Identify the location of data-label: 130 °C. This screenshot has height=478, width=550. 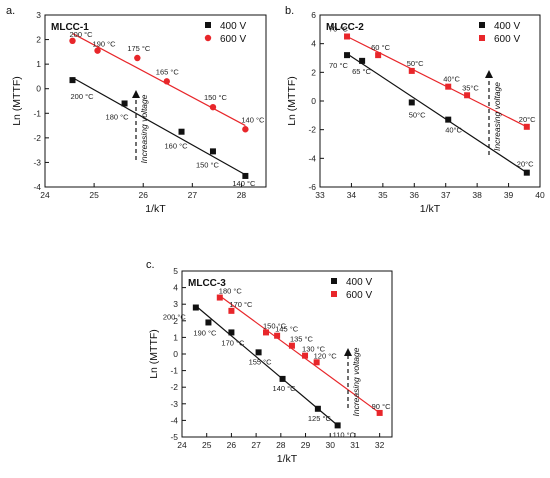
(314, 349).